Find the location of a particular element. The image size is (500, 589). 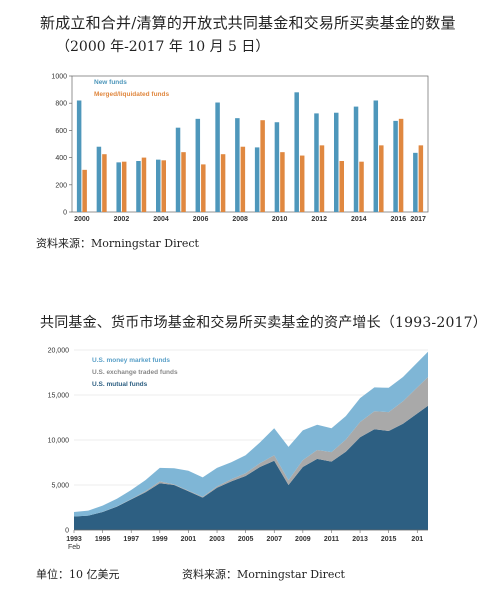

chart2-unit: 单位：10 亿美元 is located at coordinates (78, 574).